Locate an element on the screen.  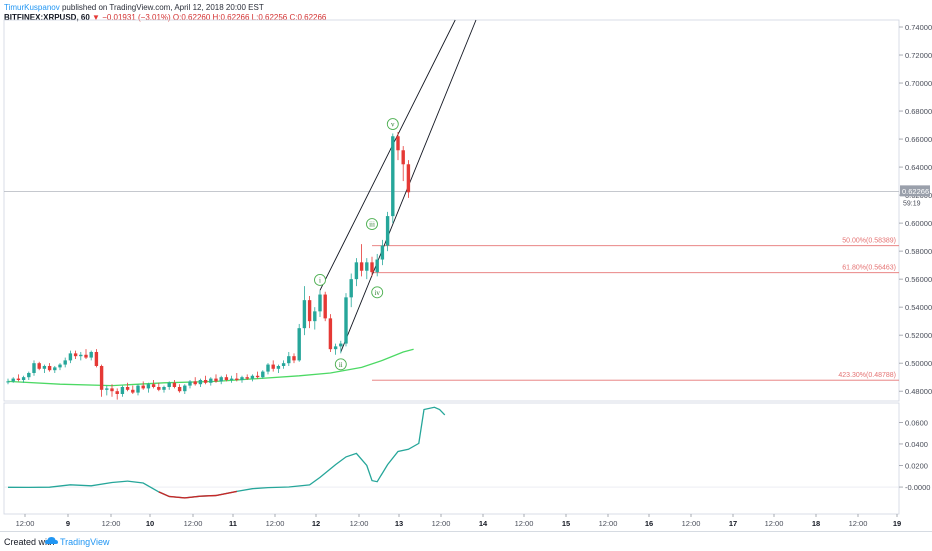
x-tick-label: 19 is located at coordinates (897, 523).